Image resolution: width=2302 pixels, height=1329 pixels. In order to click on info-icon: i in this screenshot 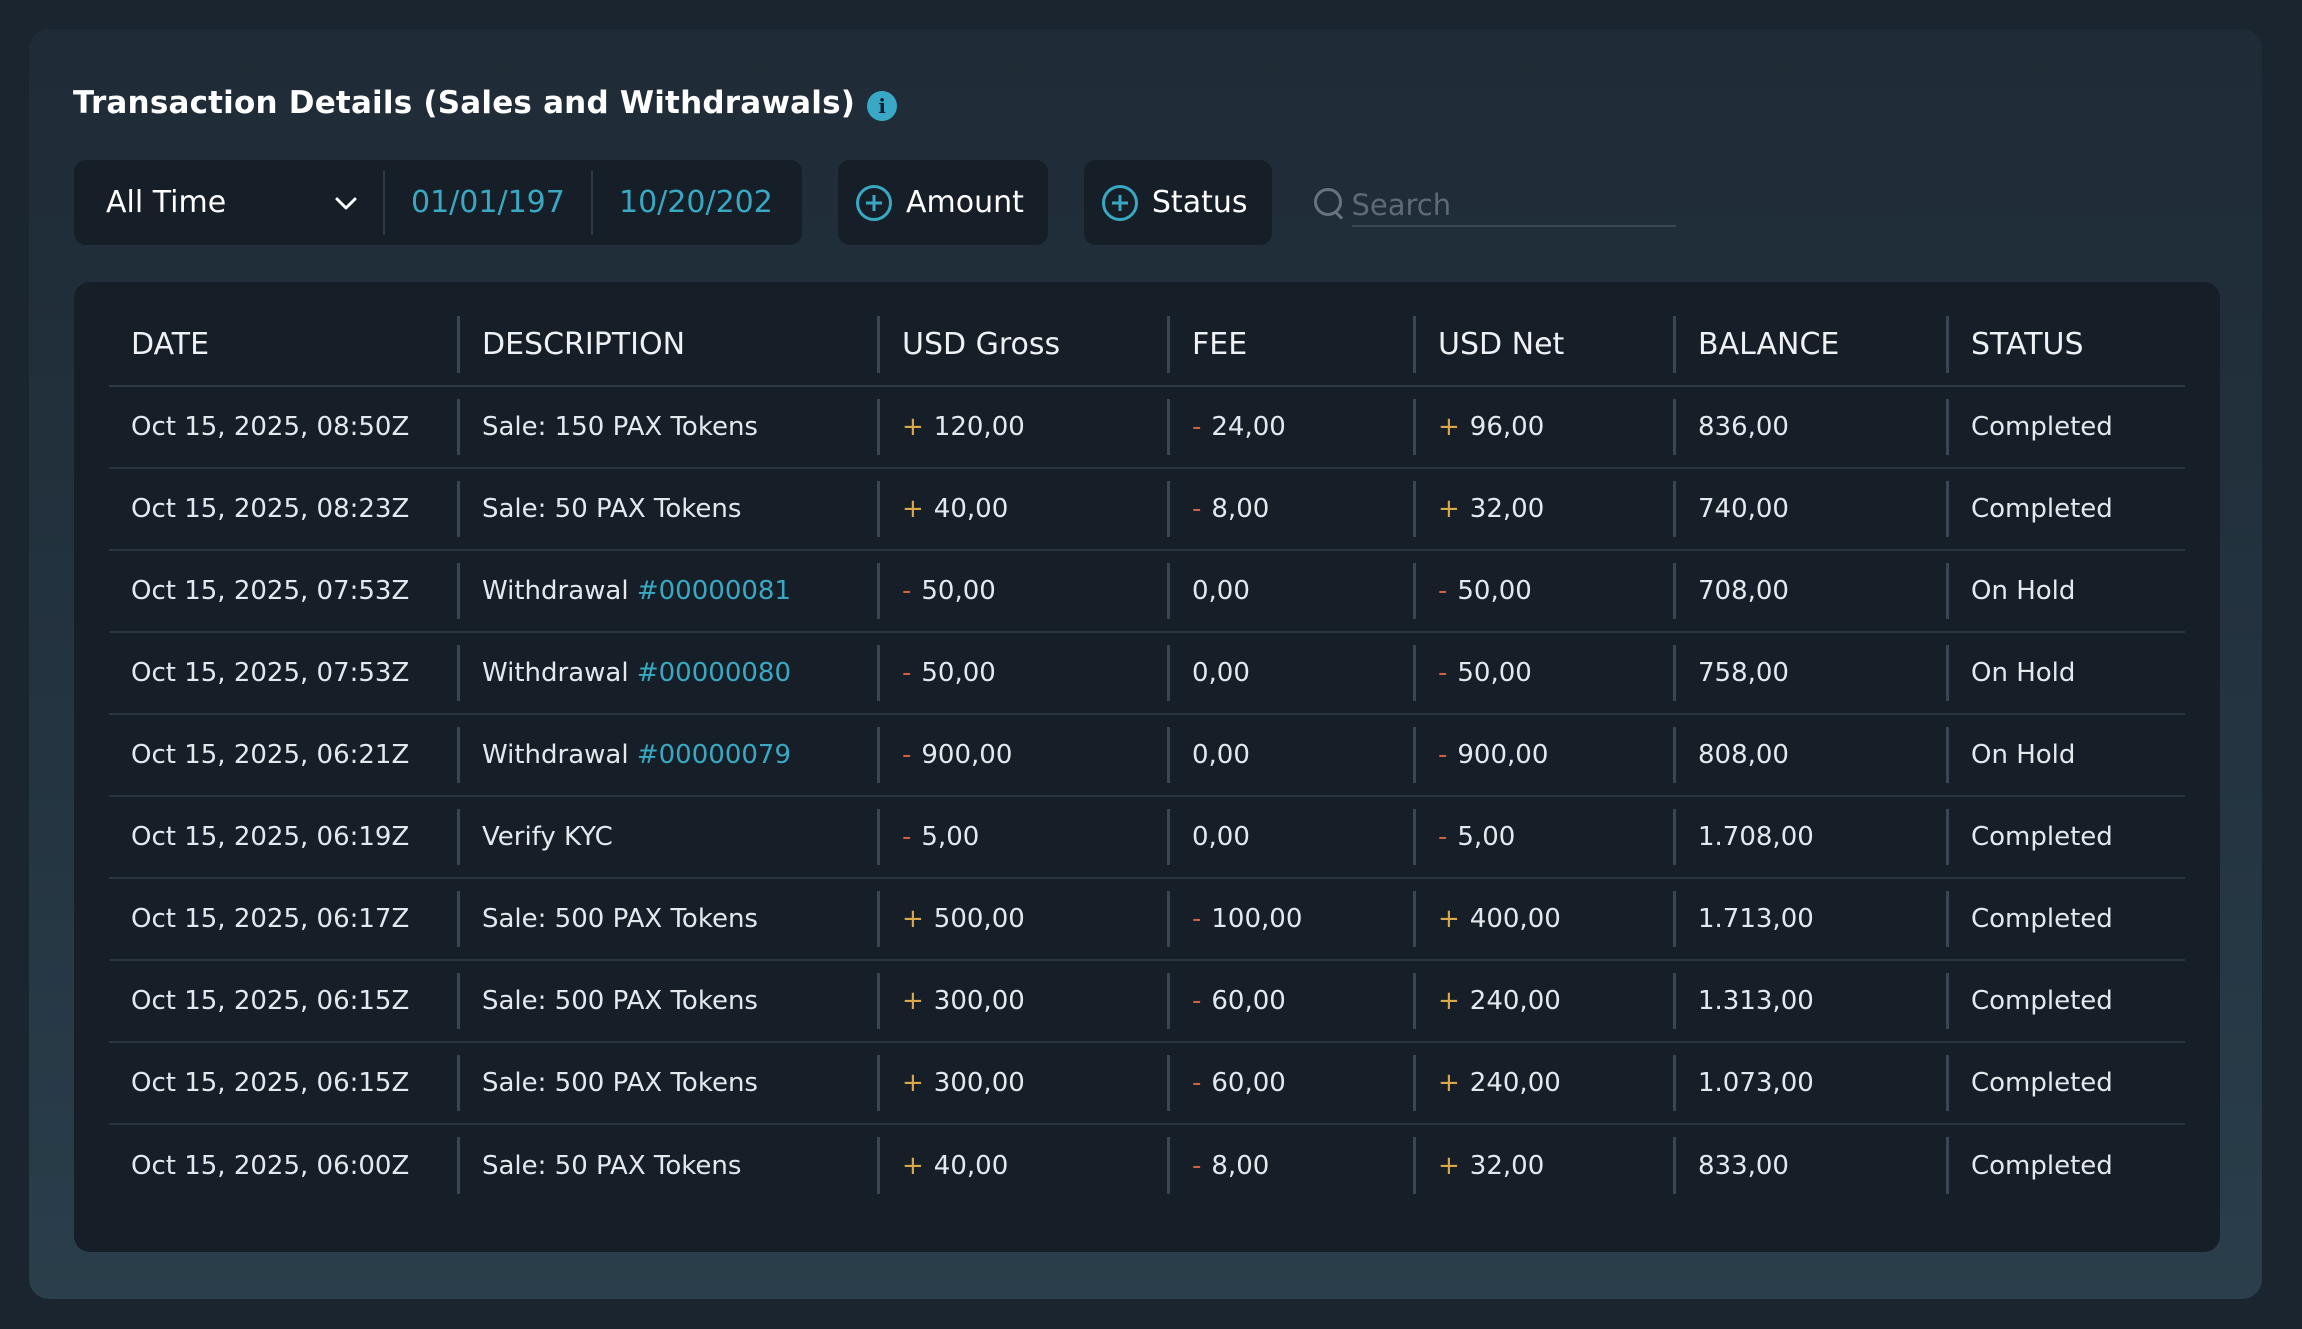, I will do `click(882, 106)`.